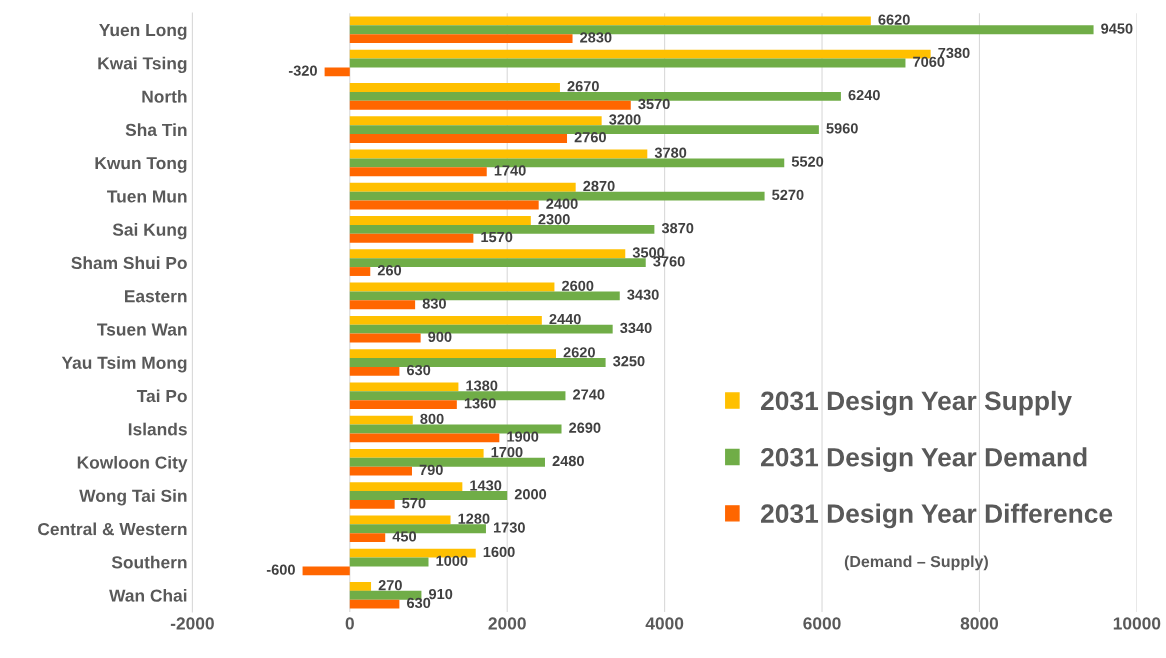 The width and height of the screenshot is (1166, 658). What do you see at coordinates (349, 623) in the screenshot?
I see `x-tick-label: 0` at bounding box center [349, 623].